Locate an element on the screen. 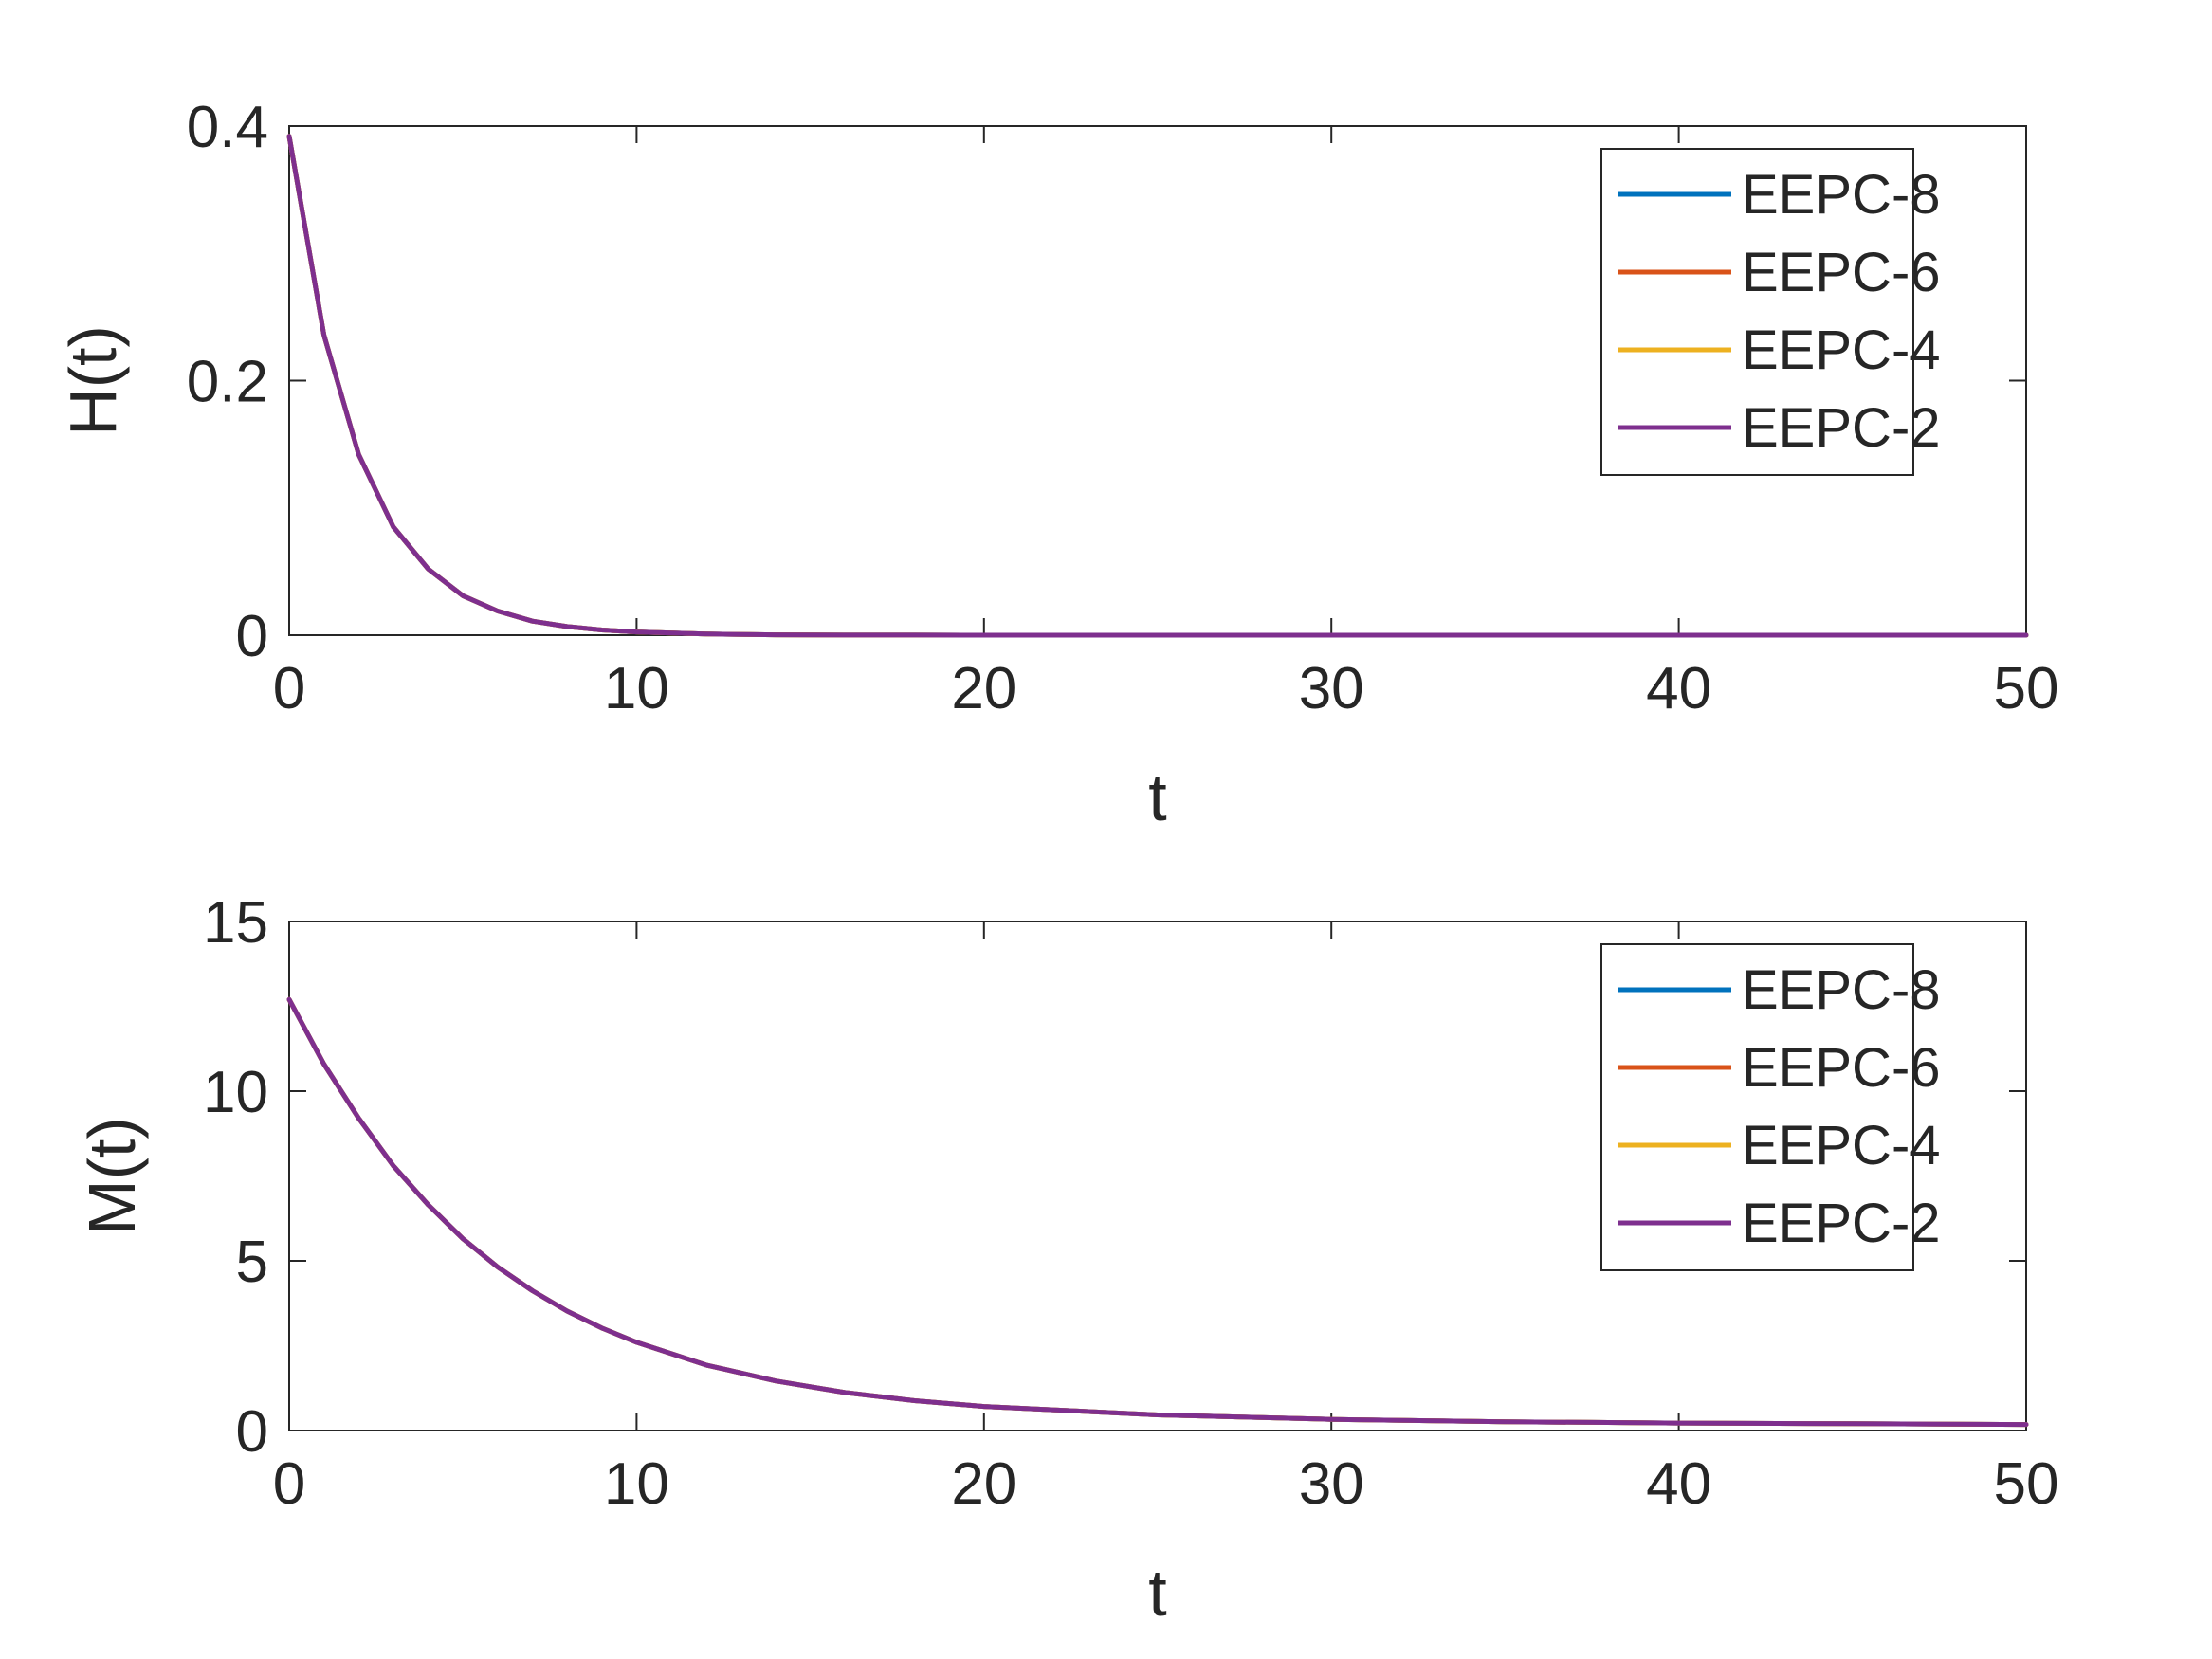 The width and height of the screenshot is (2212, 1659). h-legend-entry: EEPC-2 is located at coordinates (1841, 428).